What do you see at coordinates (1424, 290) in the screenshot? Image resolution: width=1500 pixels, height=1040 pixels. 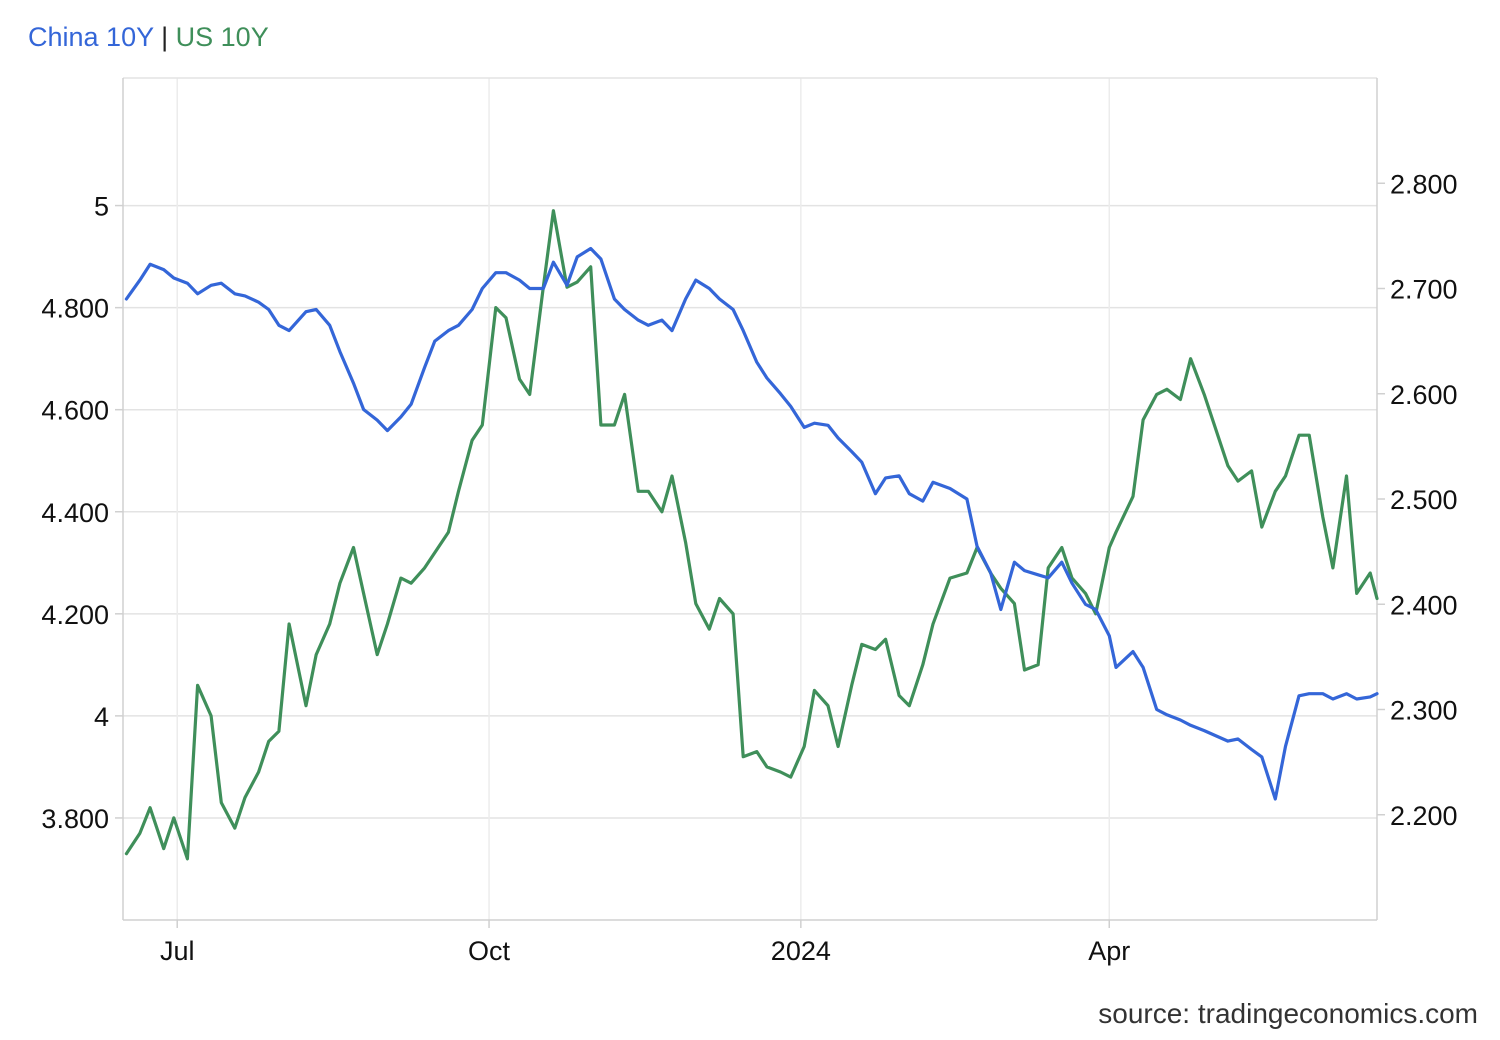 I see `right-tick-label: 2.700` at bounding box center [1424, 290].